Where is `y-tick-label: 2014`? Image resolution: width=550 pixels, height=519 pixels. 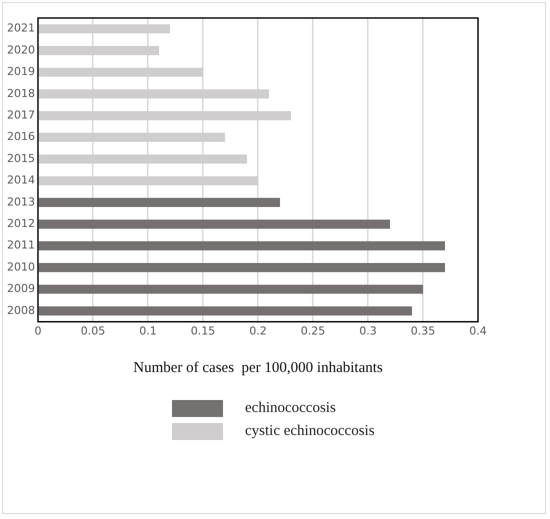
y-tick-label: 2014 is located at coordinates (20, 180).